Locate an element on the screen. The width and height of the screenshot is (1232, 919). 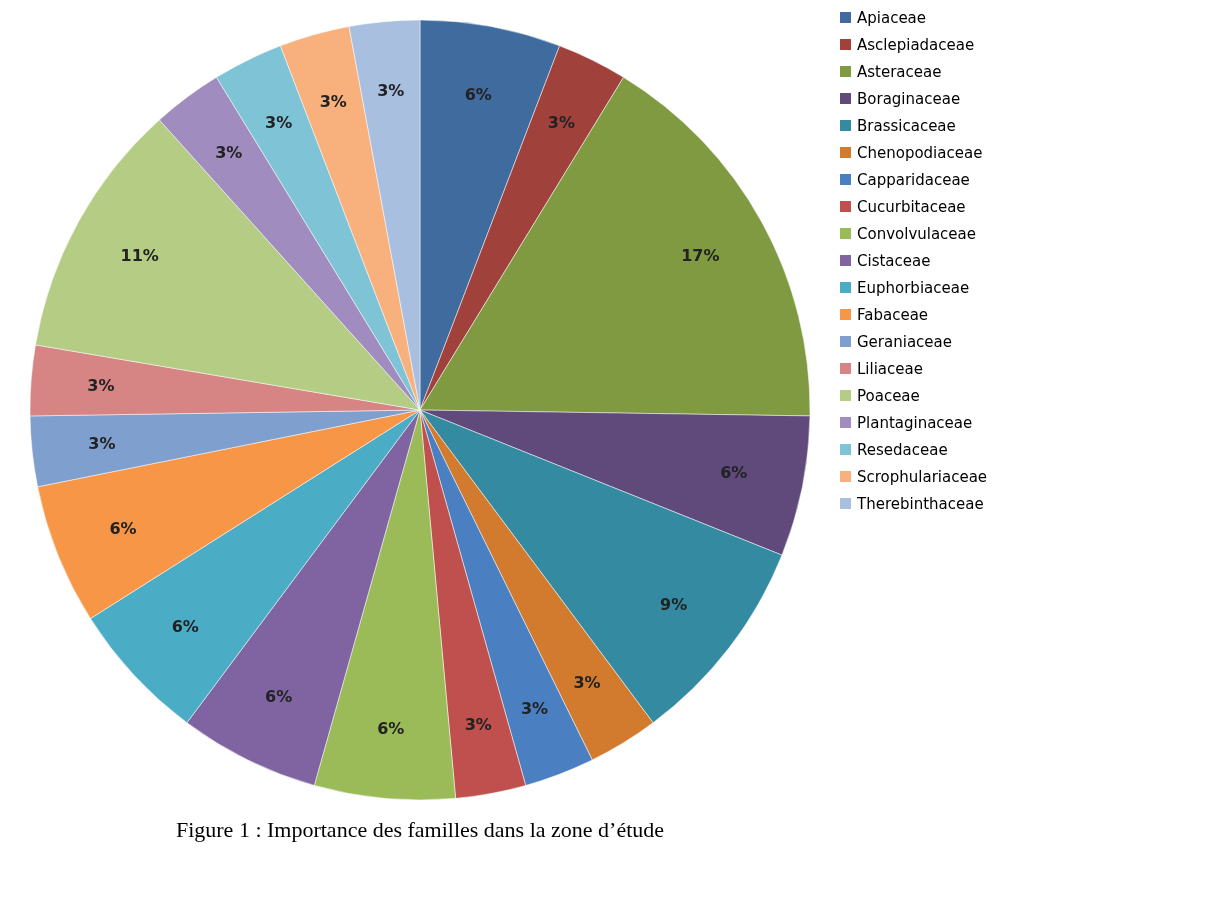
legend-label: Asclepiadaceae is located at coordinates (916, 44).